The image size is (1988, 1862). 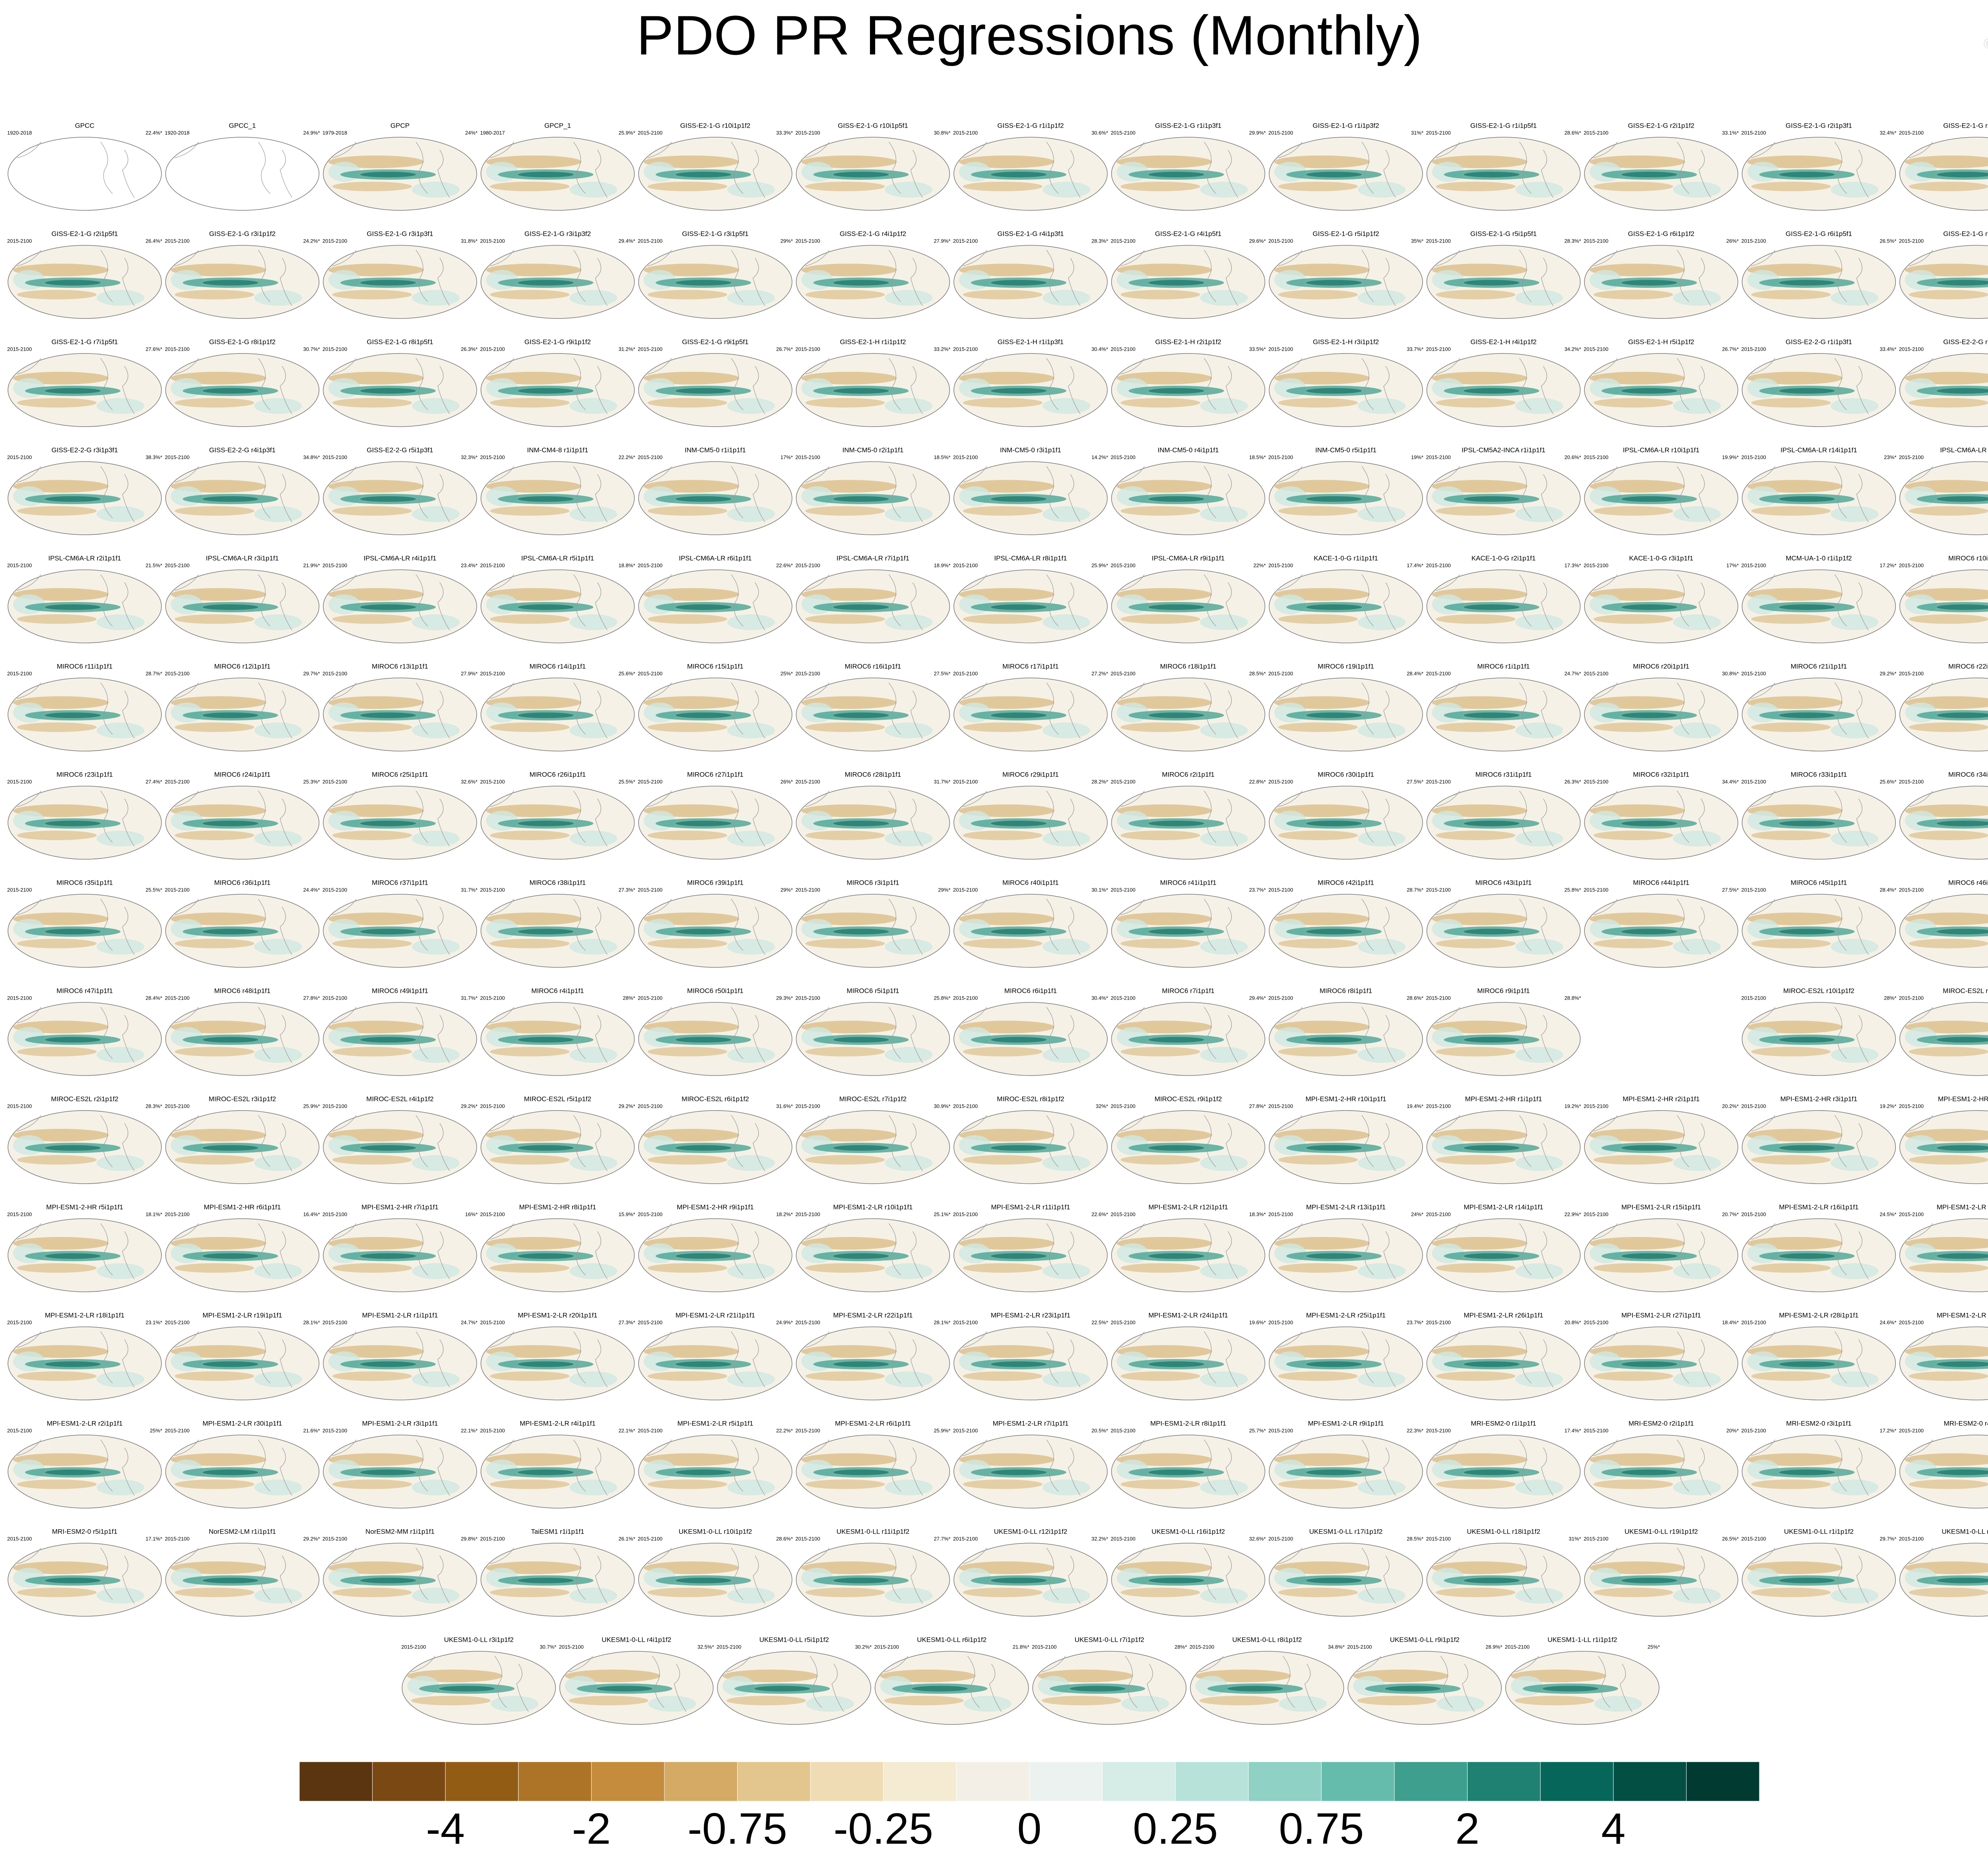 I want to click on panel-percent: 30.2%*, so click(x=863, y=1647).